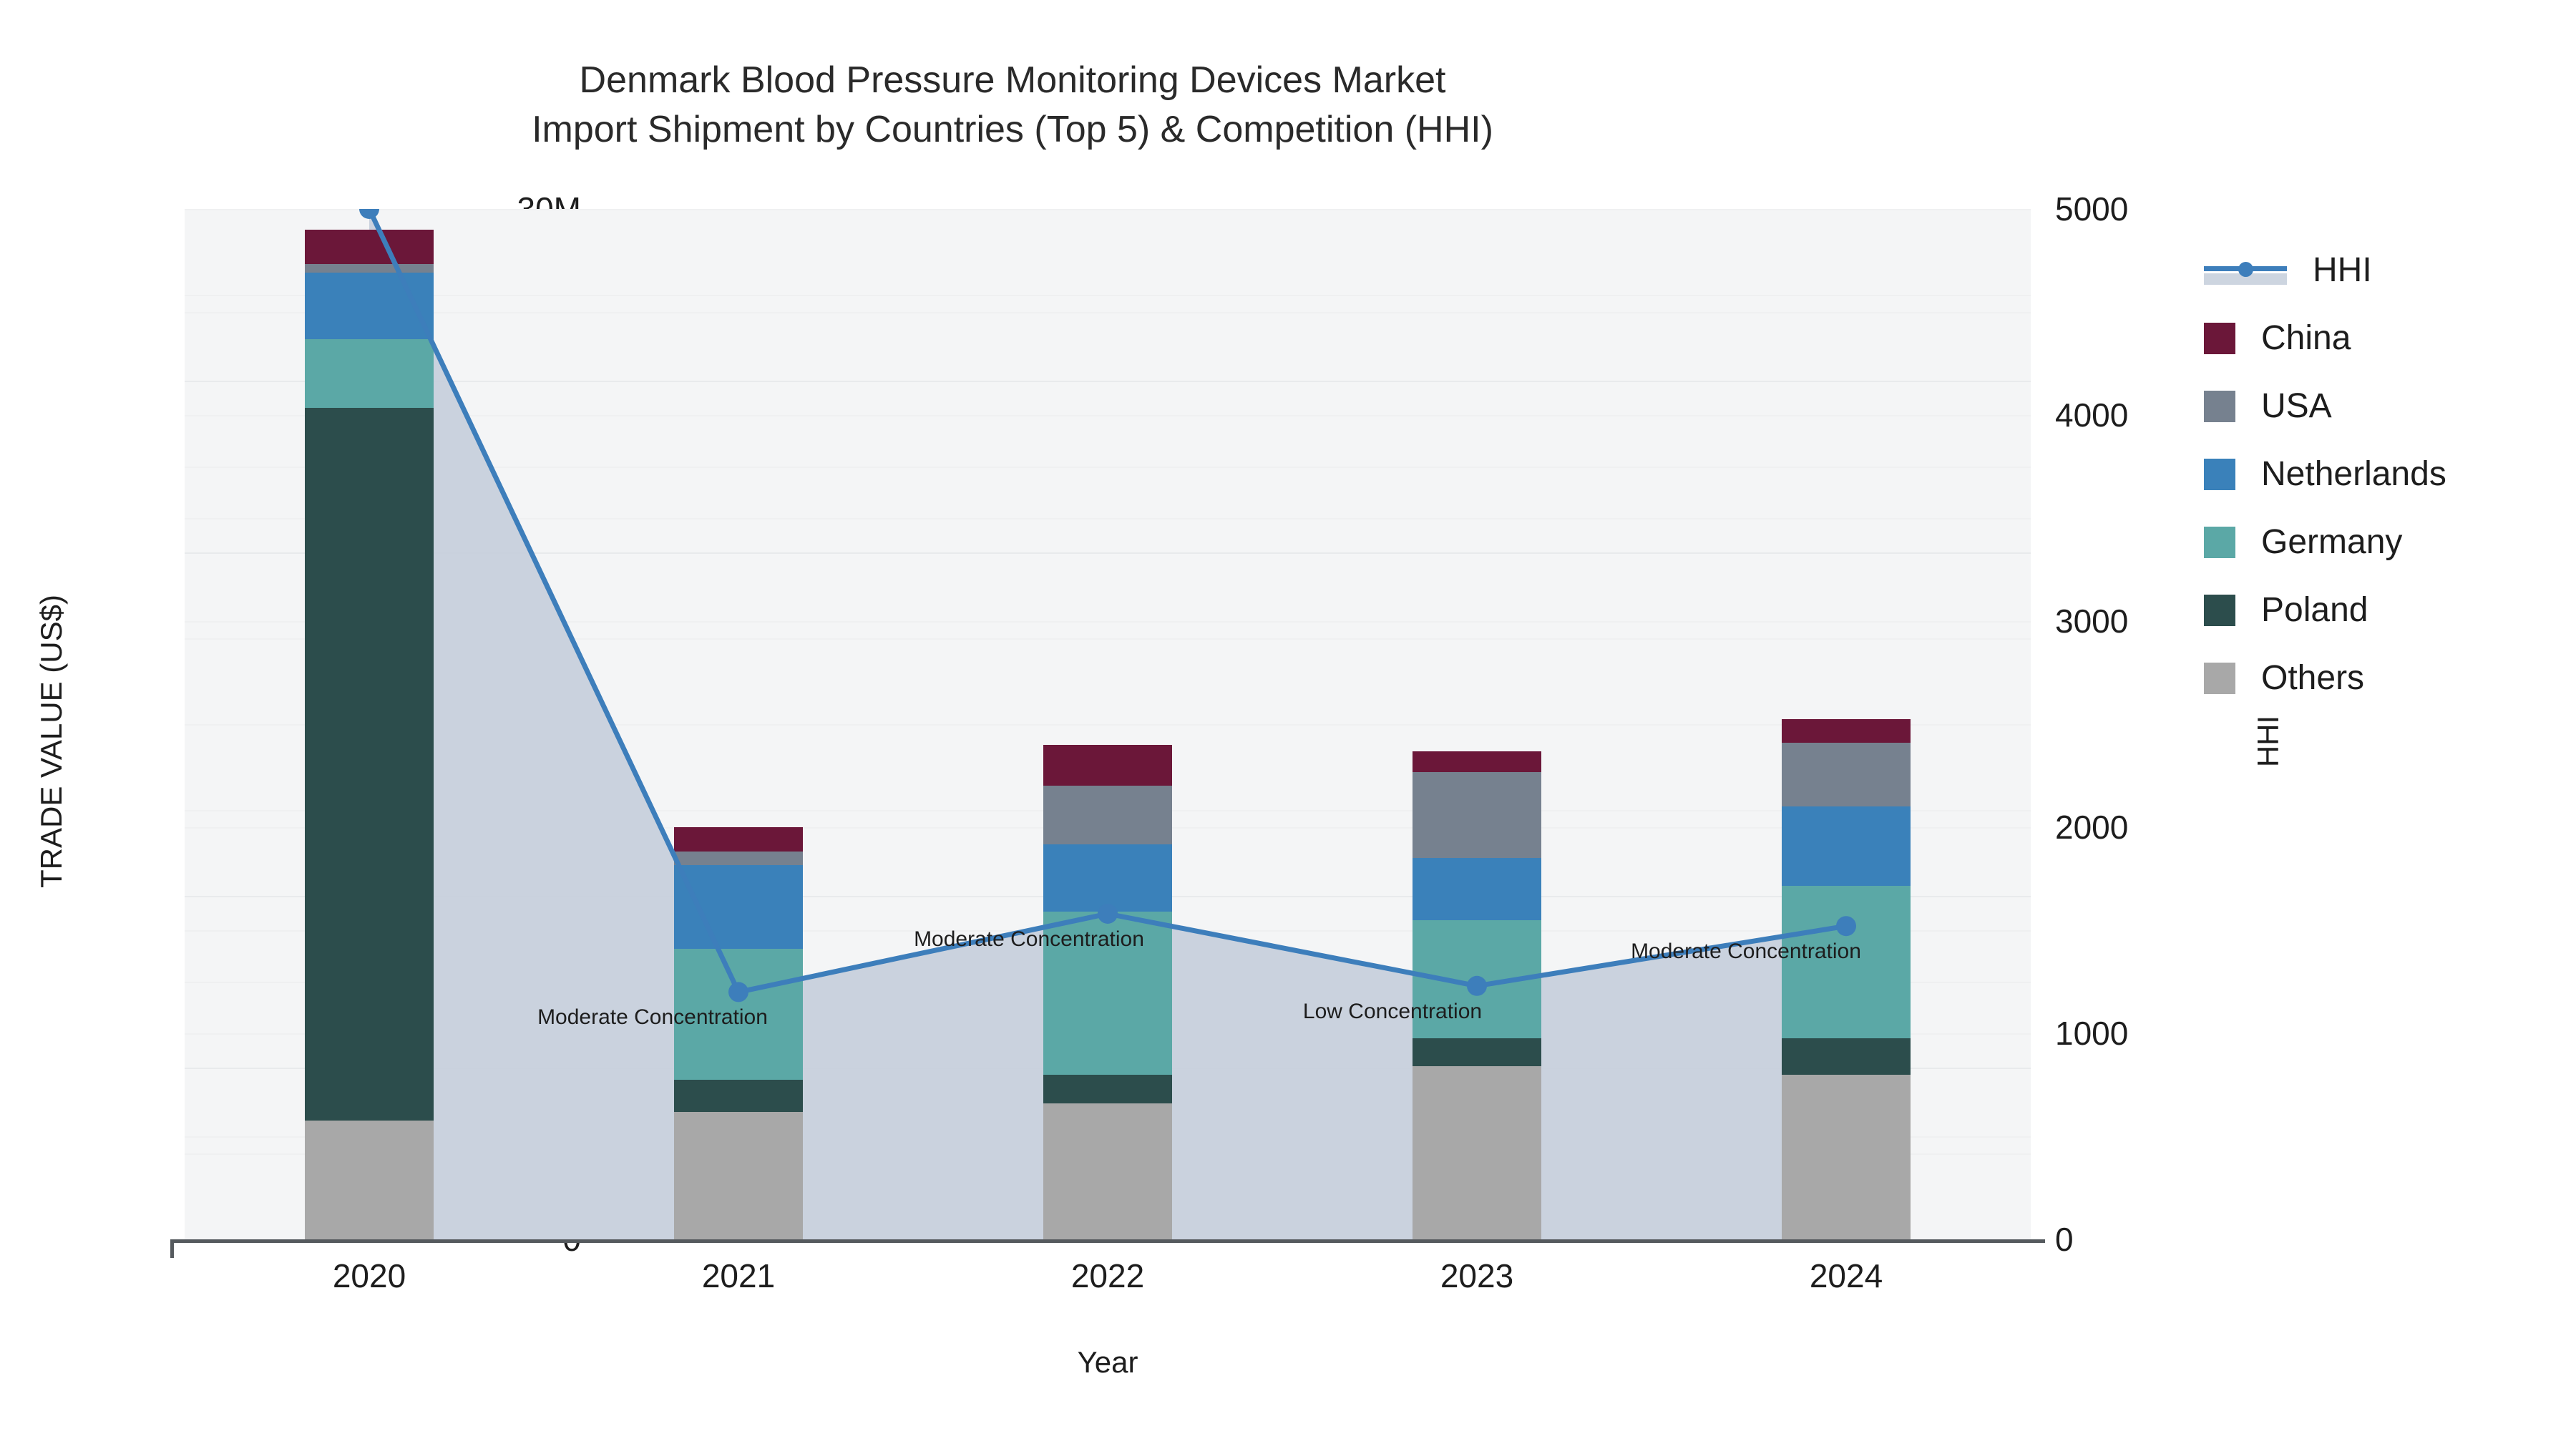 This screenshot has height=1449, width=2576. I want to click on hhi-marker-2020, so click(369, 214).